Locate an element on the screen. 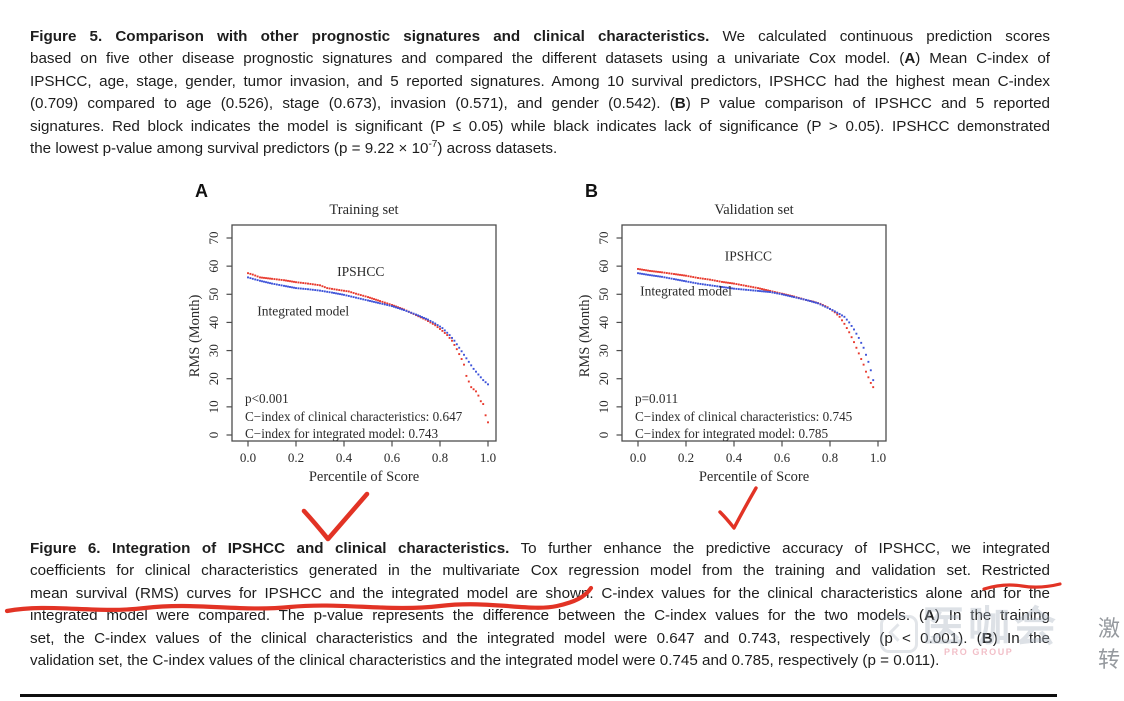 This screenshot has height=701, width=1124. plot-annotation: p=0.011 is located at coordinates (656, 398).